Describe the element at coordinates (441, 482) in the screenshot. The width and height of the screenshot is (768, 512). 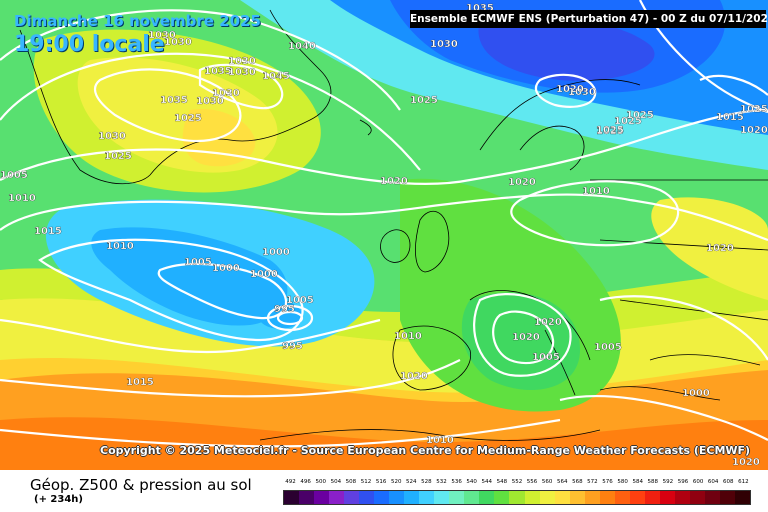
I see `scale-tick-label: 532` at that location.